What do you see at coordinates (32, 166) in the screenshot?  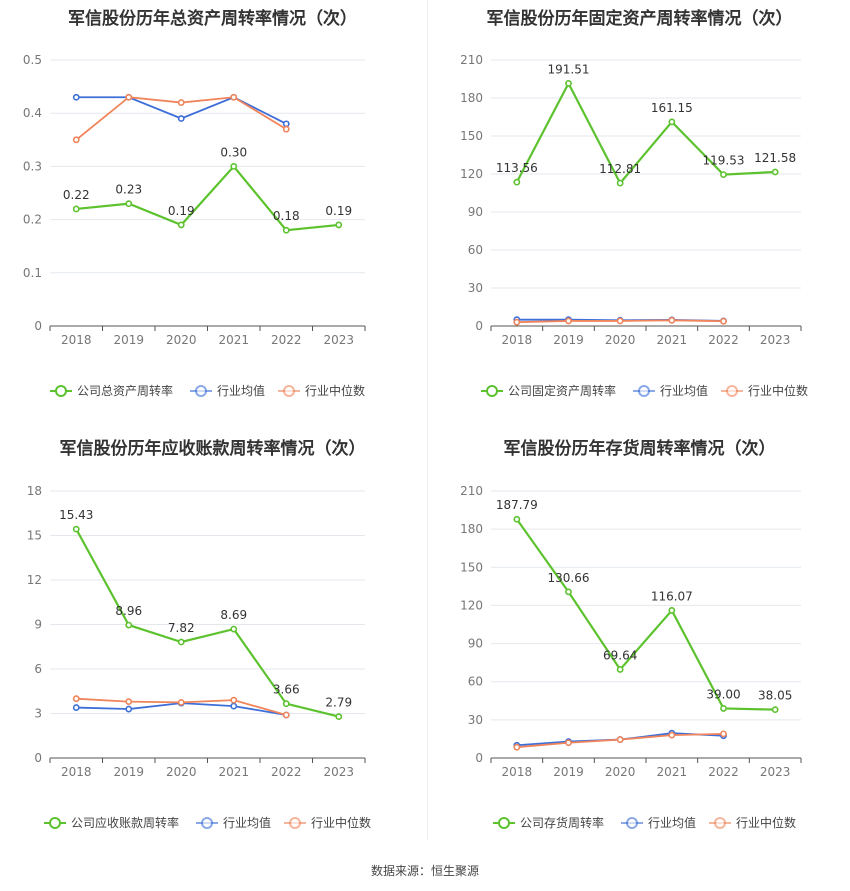 I see `y-tick-label: 0.3` at bounding box center [32, 166].